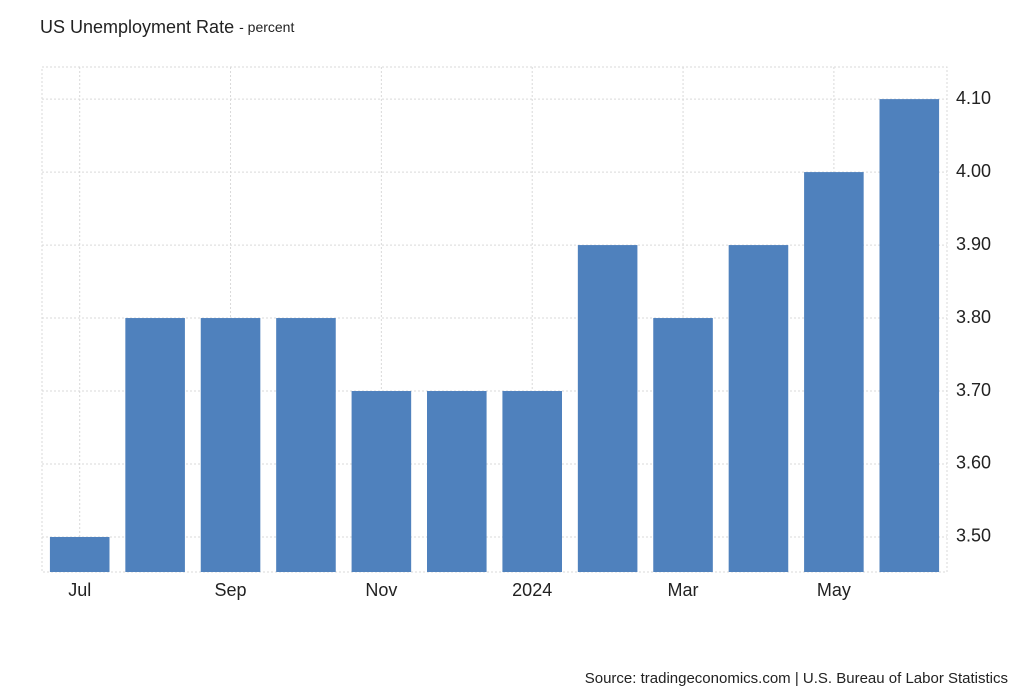  What do you see at coordinates (381, 590) in the screenshot?
I see `x-tick-label: Nov` at bounding box center [381, 590].